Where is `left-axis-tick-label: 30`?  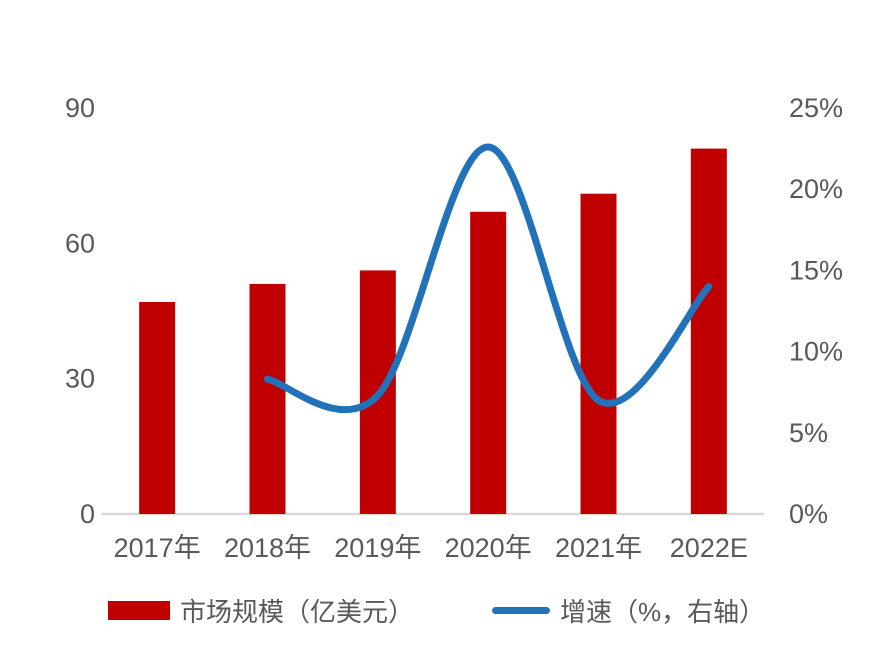 left-axis-tick-label: 30 is located at coordinates (80, 379).